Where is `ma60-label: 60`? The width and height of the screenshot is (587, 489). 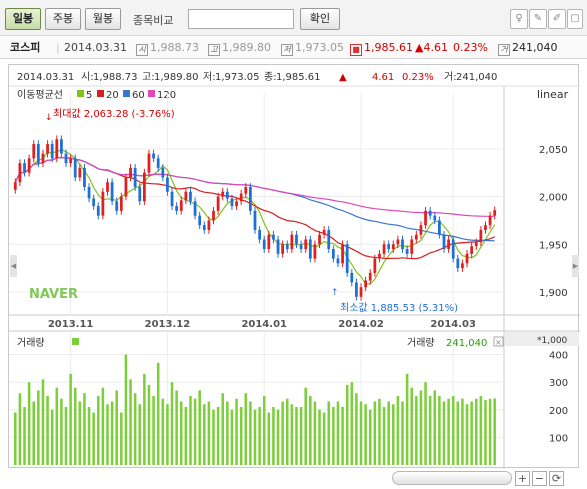
ma60-label: 60 is located at coordinates (138, 95).